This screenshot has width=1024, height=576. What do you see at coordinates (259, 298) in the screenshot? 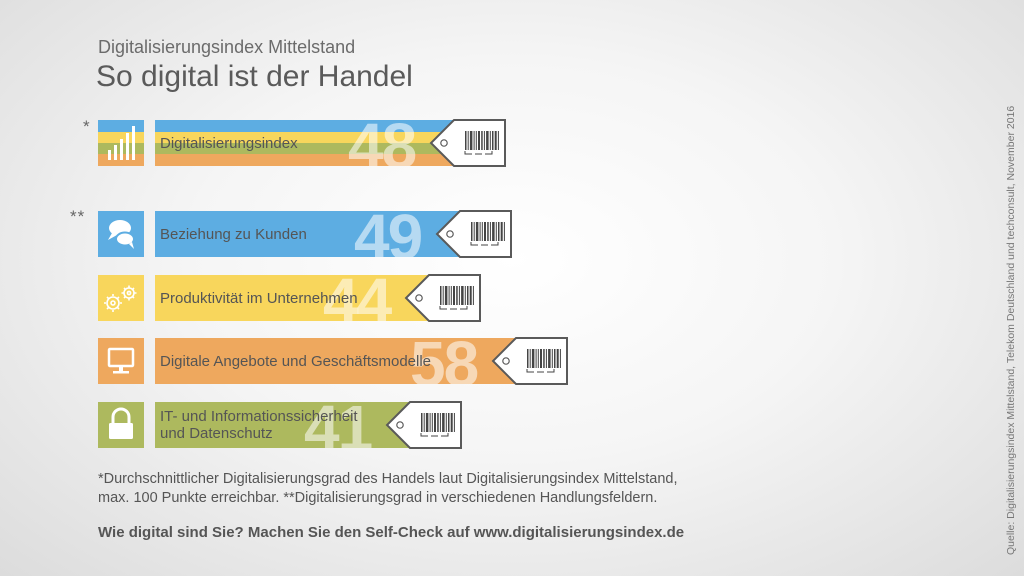
I see `bar-category-label: Produktivität im Unternehmen` at bounding box center [259, 298].